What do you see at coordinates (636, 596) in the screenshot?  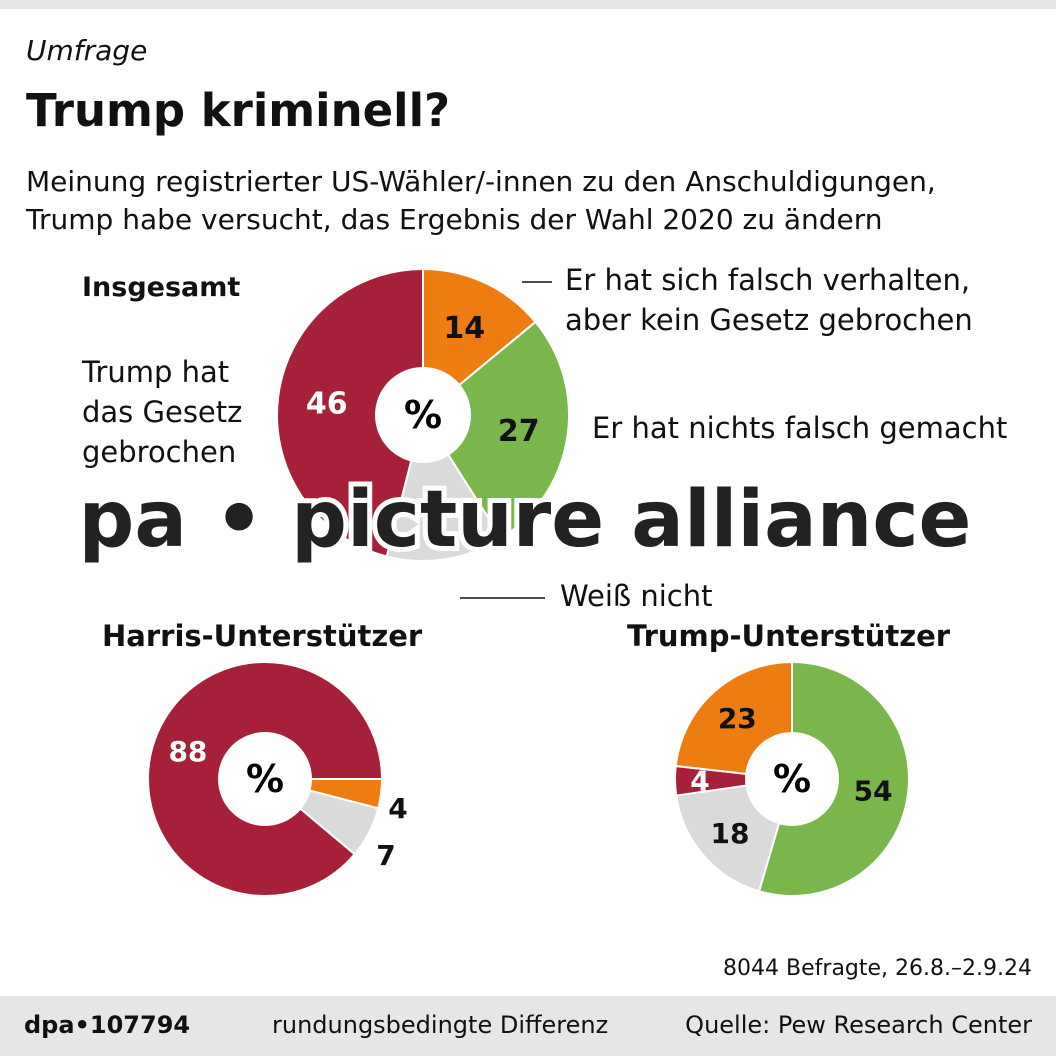 I see `legend-dont-know: Weiß nicht` at bounding box center [636, 596].